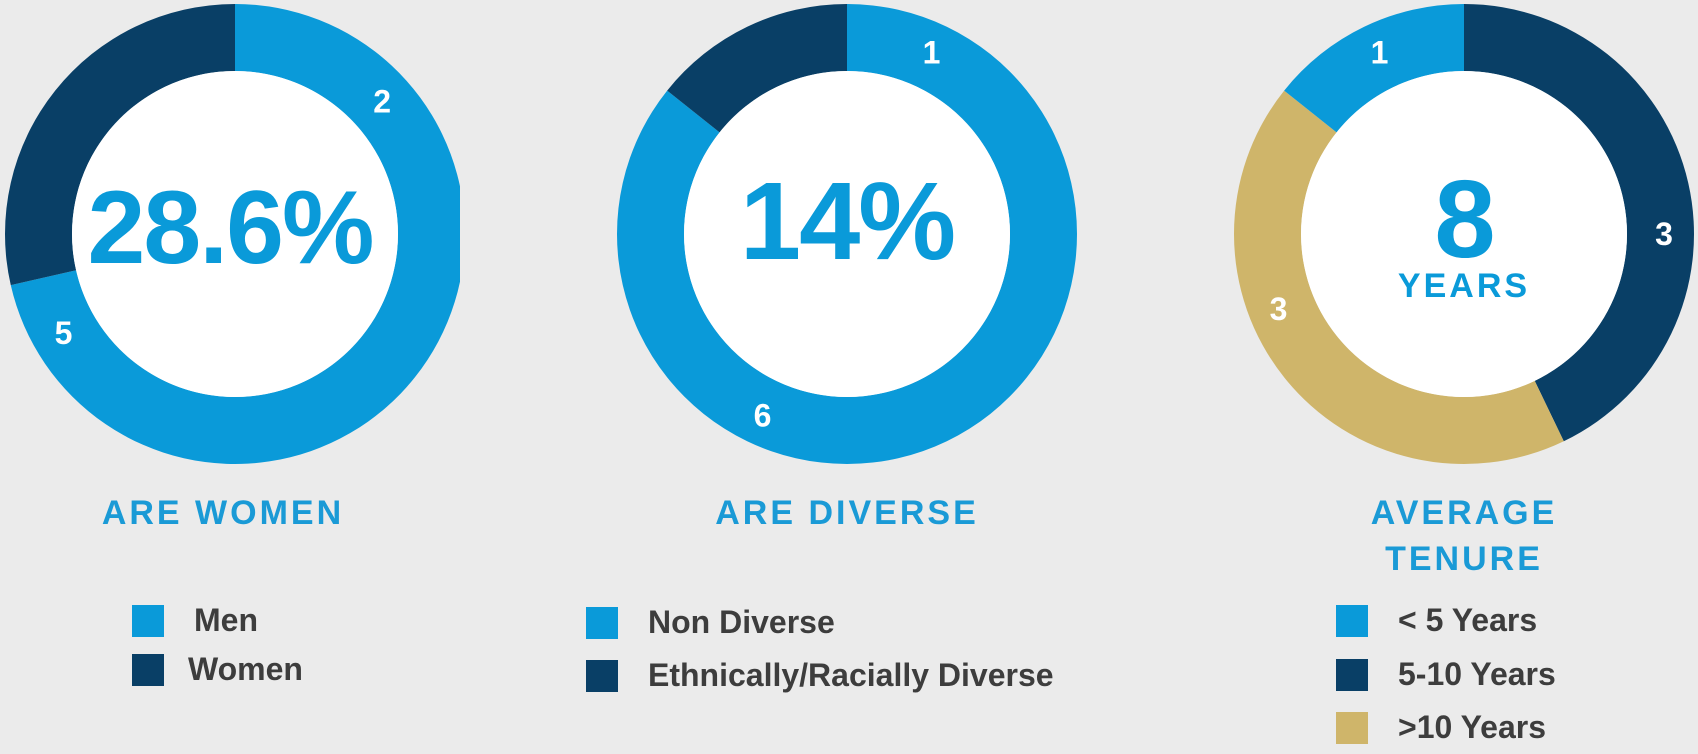 Image resolution: width=1698 pixels, height=754 pixels. I want to click on caption-tenure-line-1: AVERAGE, so click(1464, 513).